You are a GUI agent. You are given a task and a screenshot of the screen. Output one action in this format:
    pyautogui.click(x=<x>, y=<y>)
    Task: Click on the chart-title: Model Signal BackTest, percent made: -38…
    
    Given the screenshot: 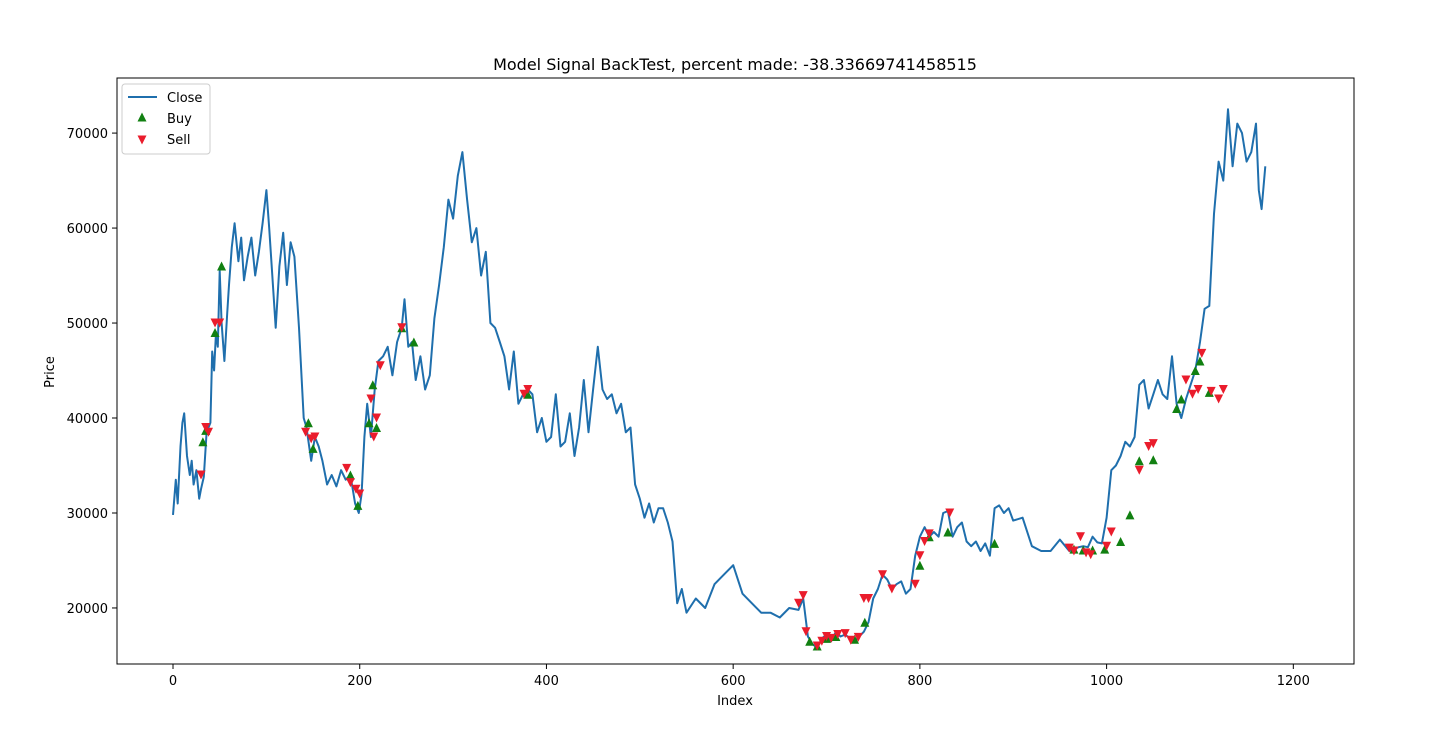 What is the action you would take?
    pyautogui.click(x=735, y=64)
    